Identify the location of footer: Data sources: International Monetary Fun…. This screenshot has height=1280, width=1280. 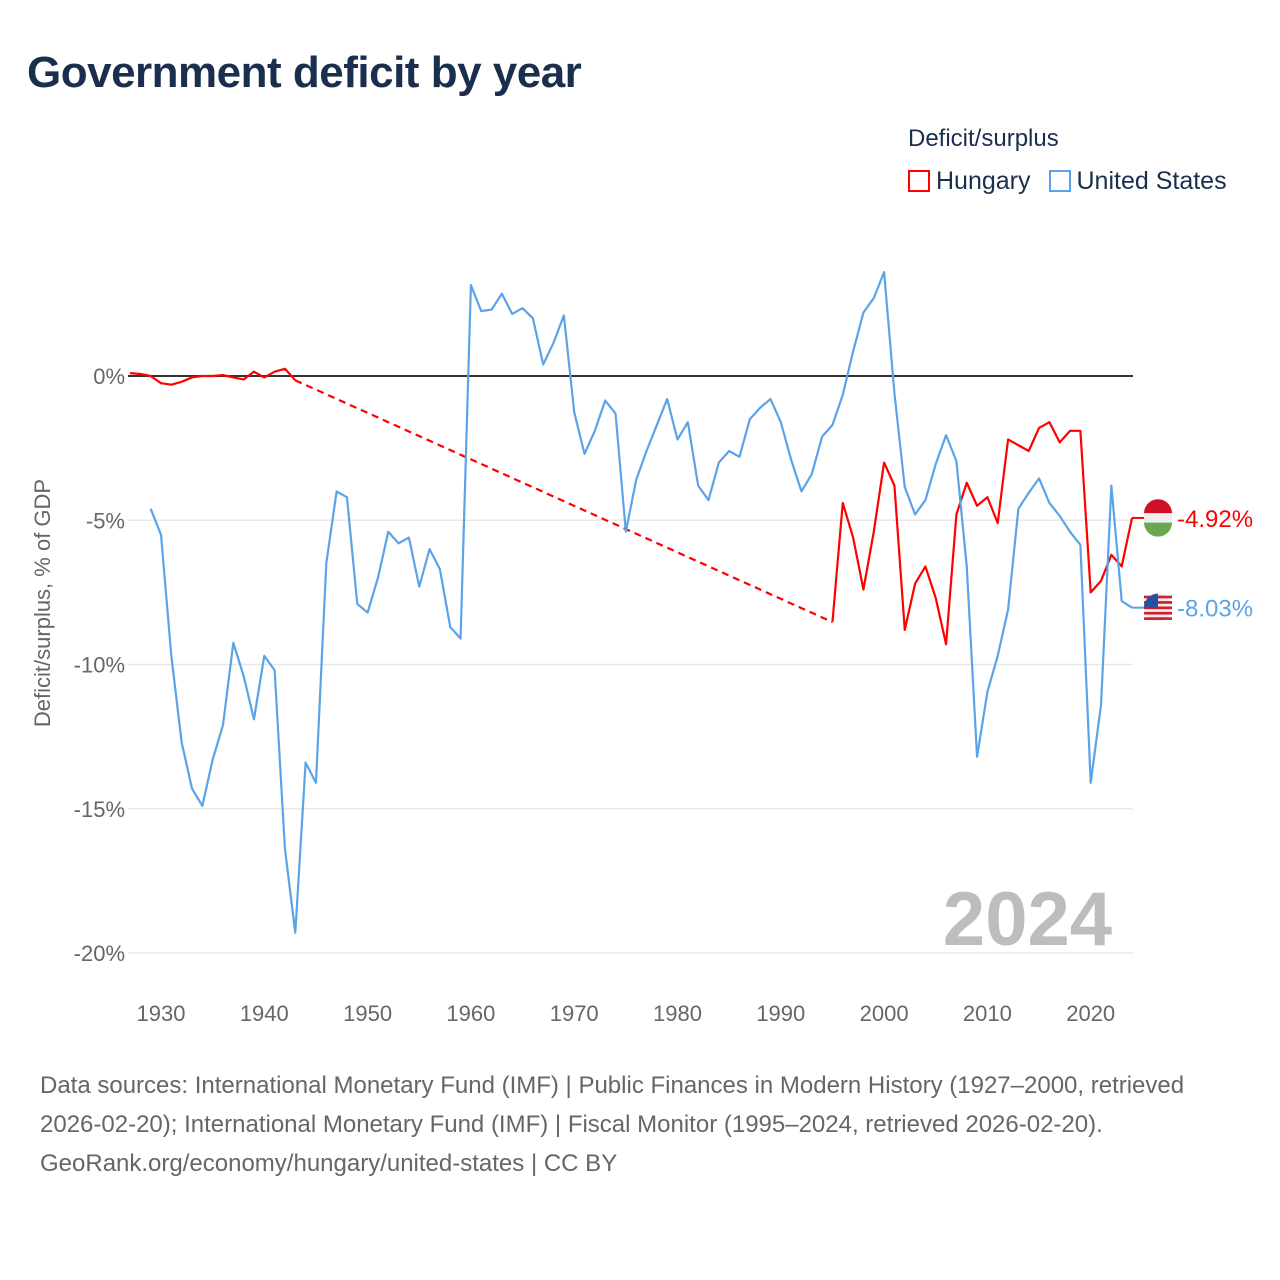
(640, 1124).